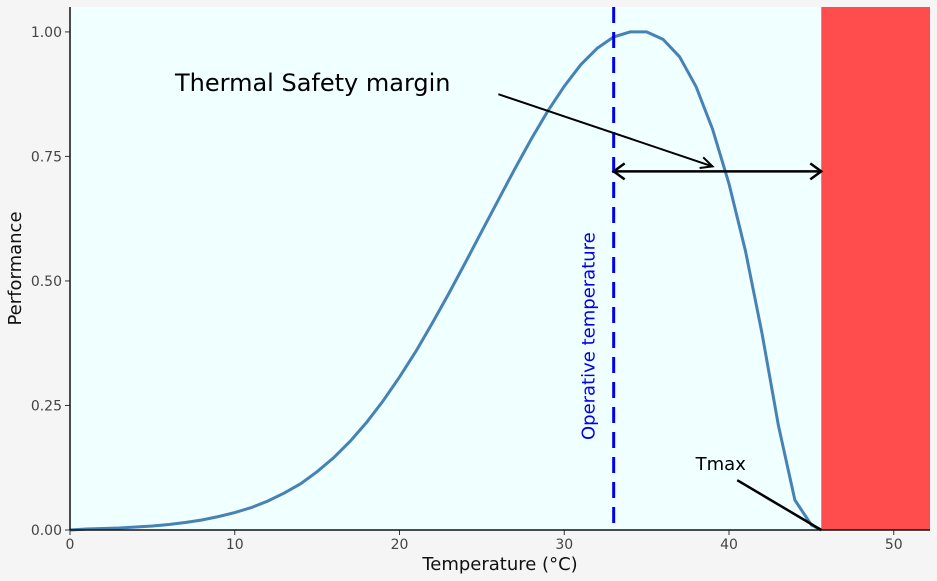 The height and width of the screenshot is (581, 937). What do you see at coordinates (894, 545) in the screenshot?
I see `x-tick-label: 50` at bounding box center [894, 545].